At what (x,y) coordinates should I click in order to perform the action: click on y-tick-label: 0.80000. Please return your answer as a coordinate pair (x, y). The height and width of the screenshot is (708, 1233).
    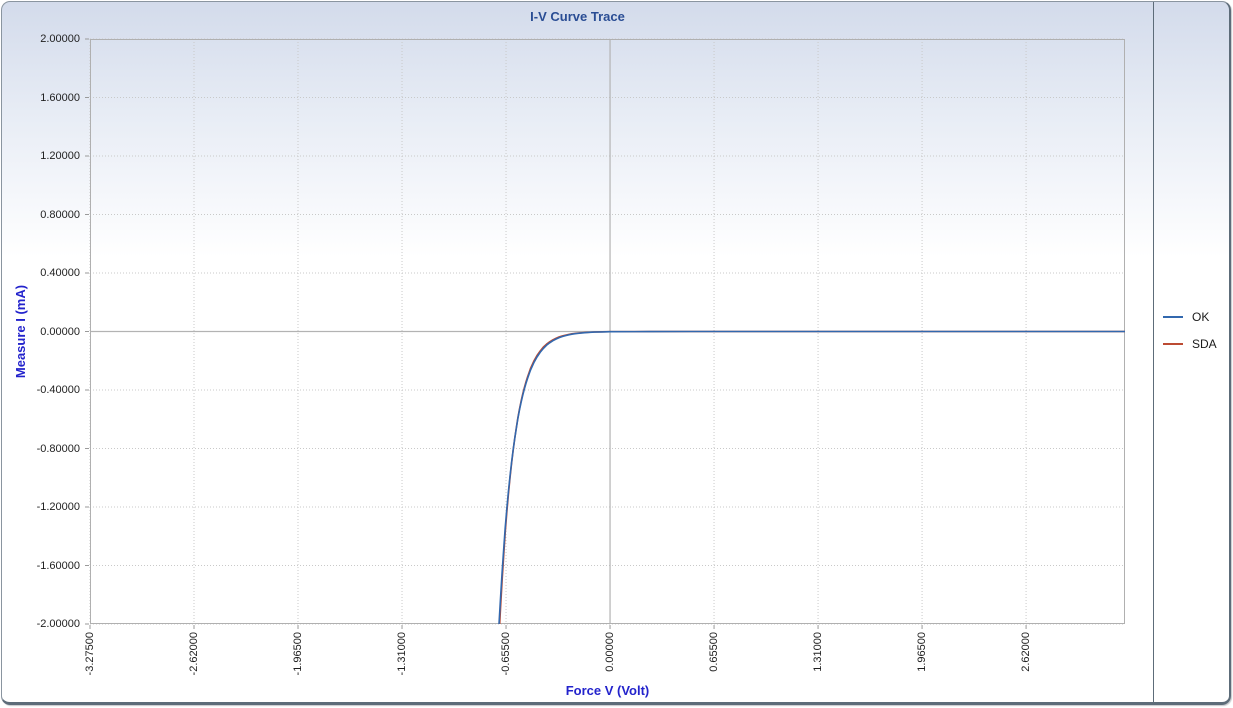
    Looking at the image, I should click on (60, 214).